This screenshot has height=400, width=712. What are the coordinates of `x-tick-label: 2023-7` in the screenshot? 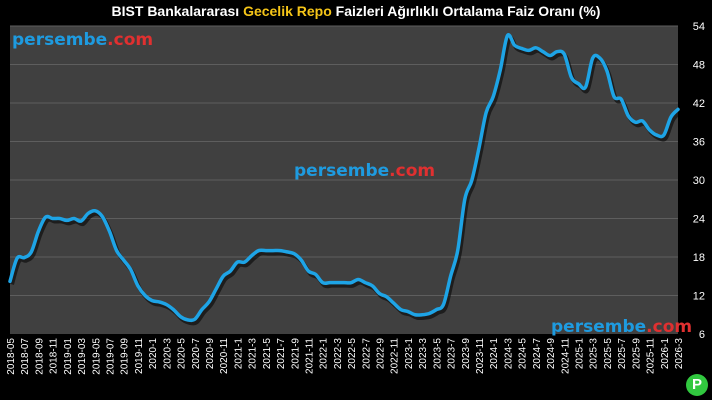 It's located at (452, 354).